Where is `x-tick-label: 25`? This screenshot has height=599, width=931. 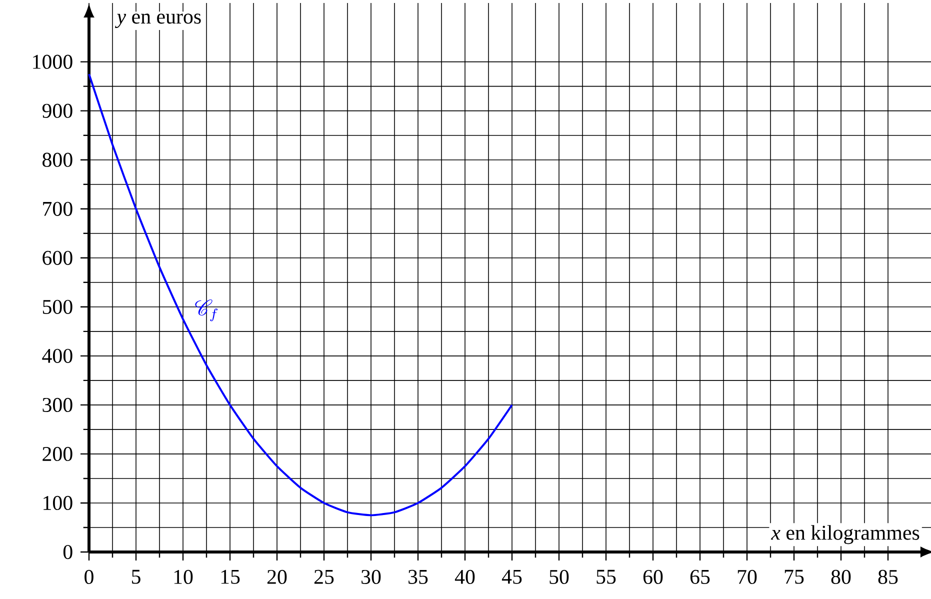
x-tick-label: 25 is located at coordinates (324, 577).